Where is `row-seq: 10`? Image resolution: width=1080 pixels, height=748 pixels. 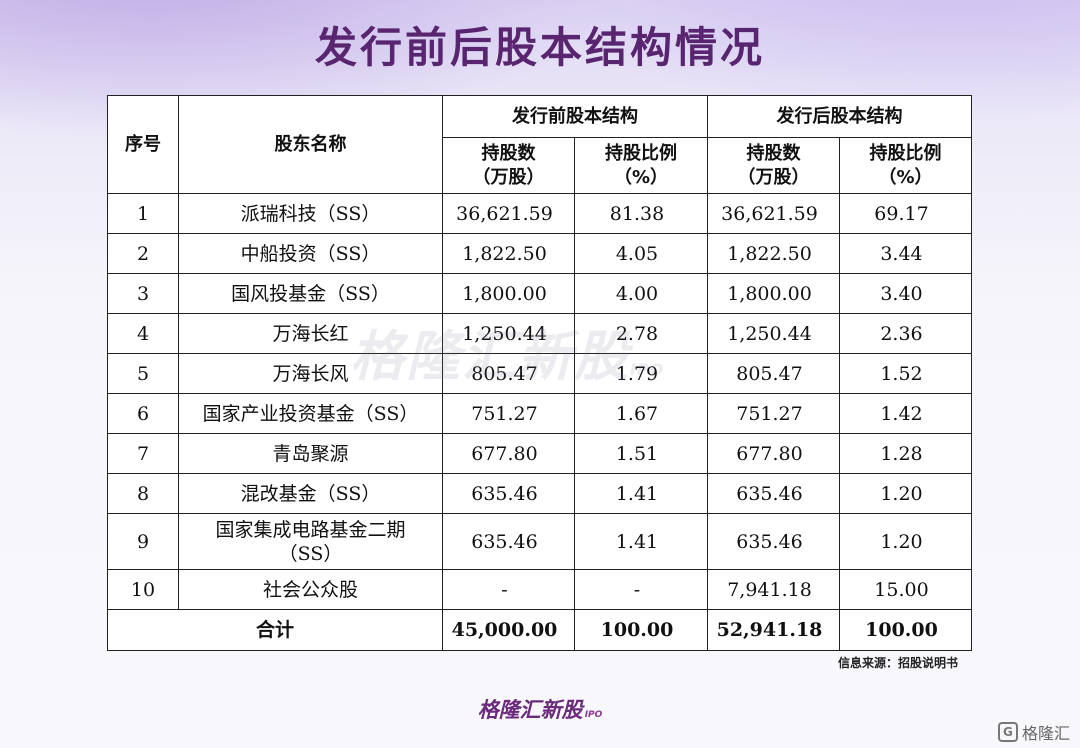
row-seq: 10 is located at coordinates (143, 589).